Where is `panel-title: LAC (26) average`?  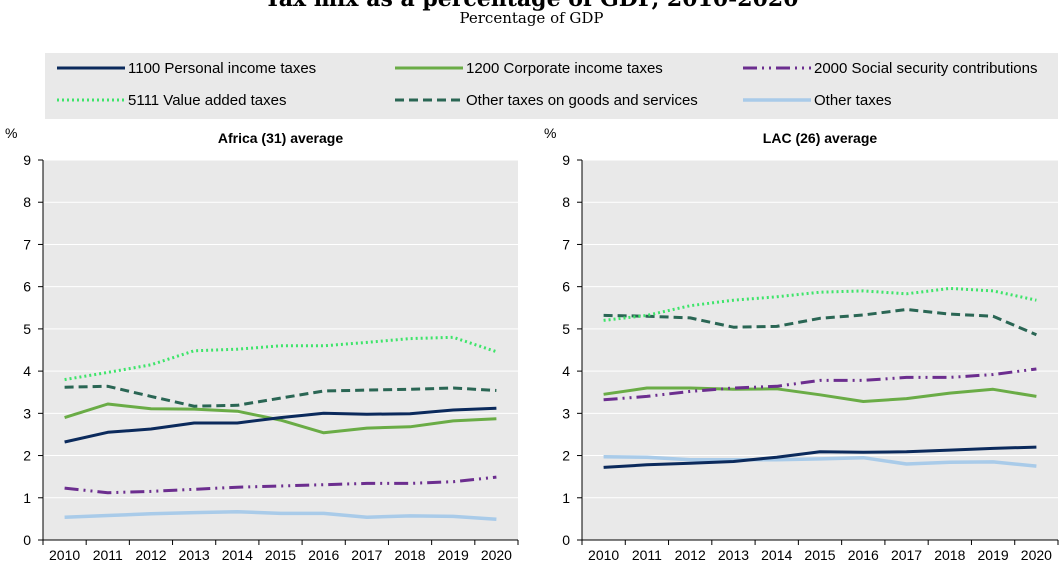 panel-title: LAC (26) average is located at coordinates (820, 138).